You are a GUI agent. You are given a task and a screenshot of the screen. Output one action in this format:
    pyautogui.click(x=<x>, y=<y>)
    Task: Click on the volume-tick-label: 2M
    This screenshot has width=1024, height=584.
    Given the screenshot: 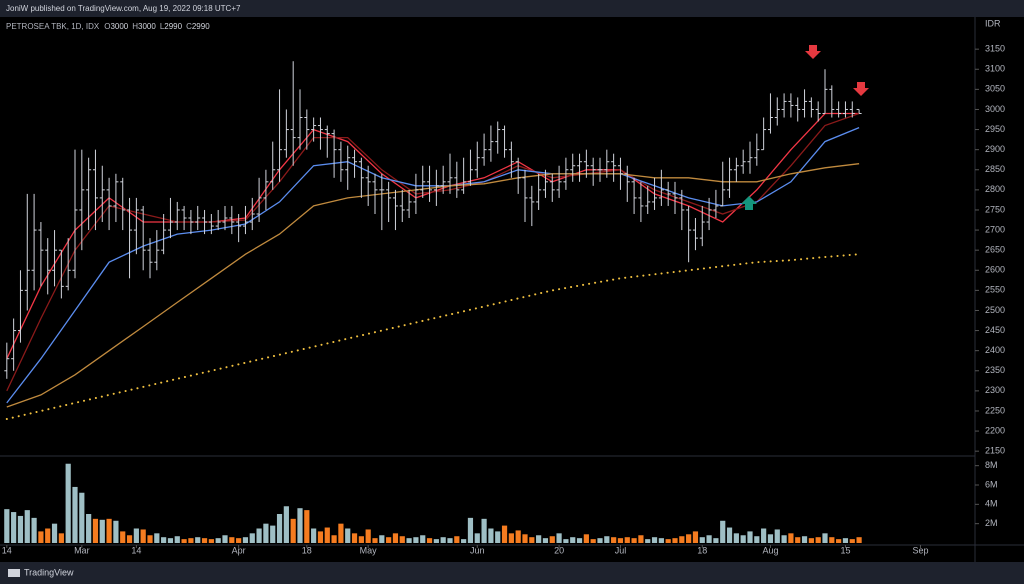 What is the action you would take?
    pyautogui.click(x=991, y=523)
    